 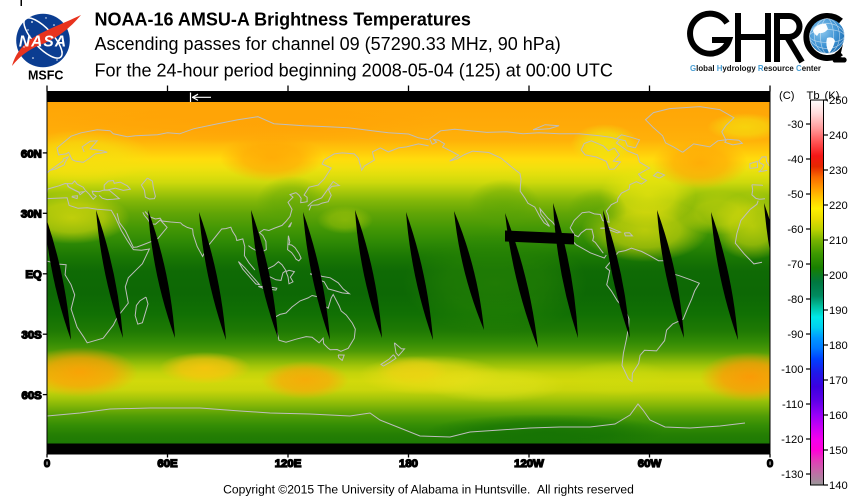 I want to click on svg-text: EQ, so click(x=33, y=275).